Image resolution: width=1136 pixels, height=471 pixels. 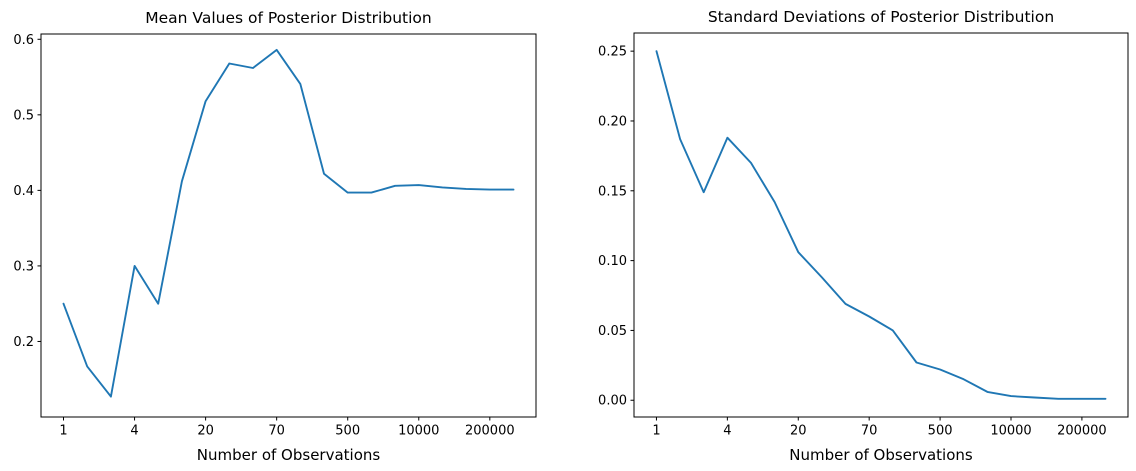 I want to click on chart-title: Mean Values of Posterior Distribution, so click(x=288, y=18).